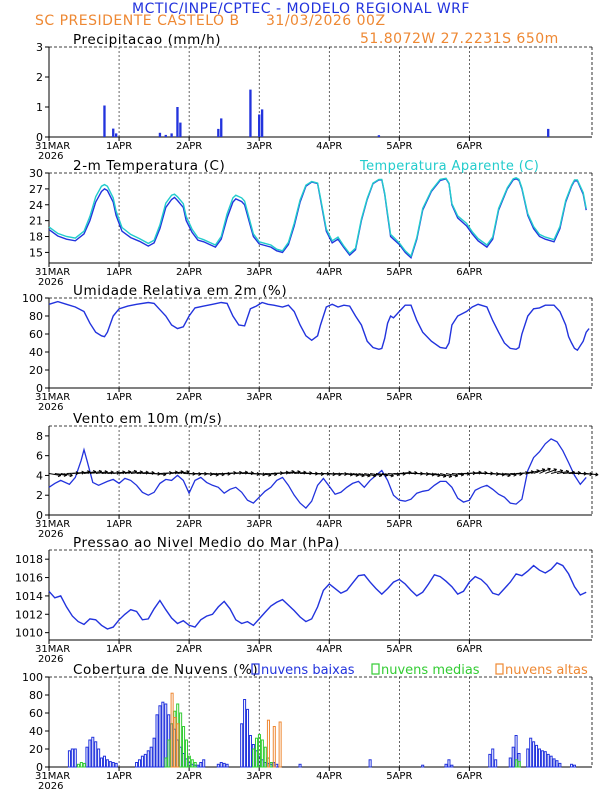 Image resolution: width=612 pixels, height=792 pixels. What do you see at coordinates (36, 352) in the screenshot?
I see `y-tick-label: 40` at bounding box center [36, 352].